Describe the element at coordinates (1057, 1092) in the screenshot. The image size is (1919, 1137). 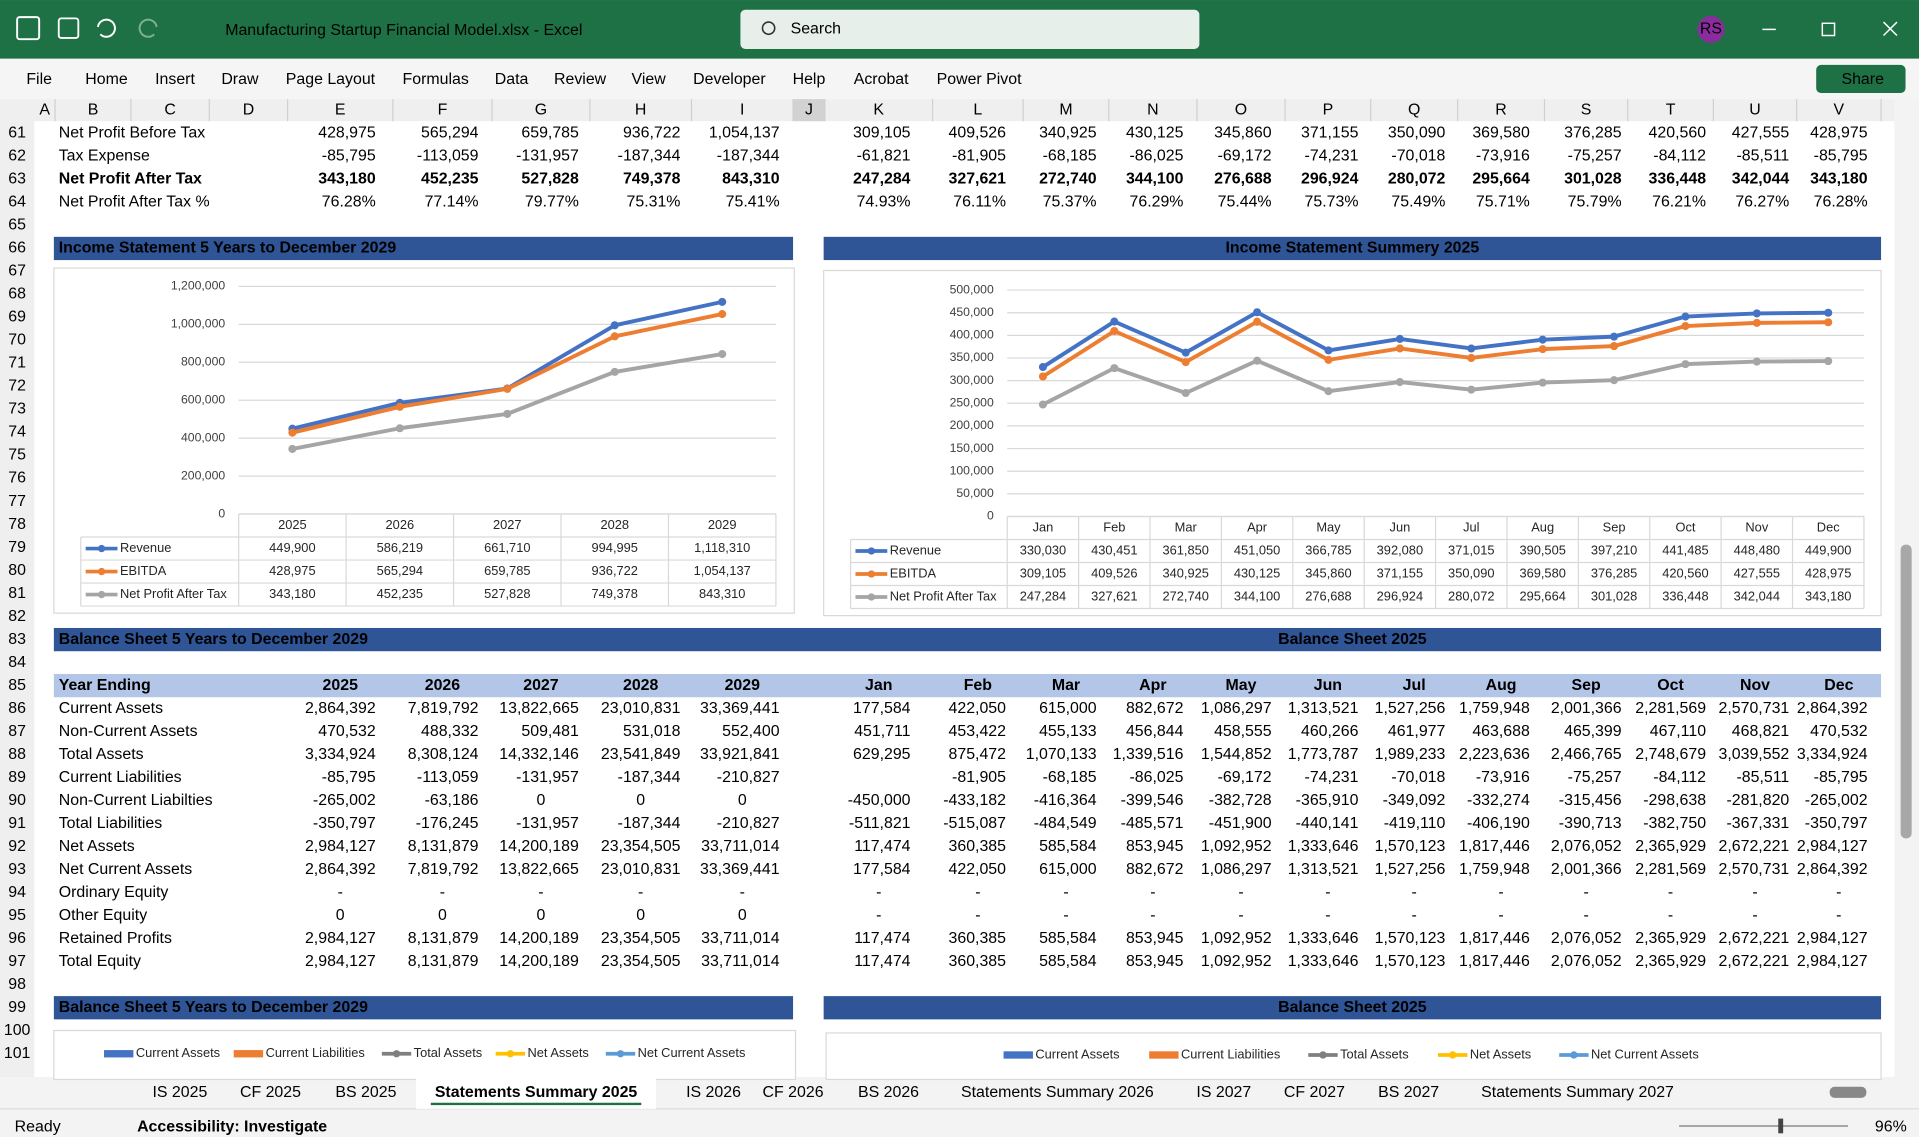
I see `sheet-tab: Statements Summary 2026` at that location.